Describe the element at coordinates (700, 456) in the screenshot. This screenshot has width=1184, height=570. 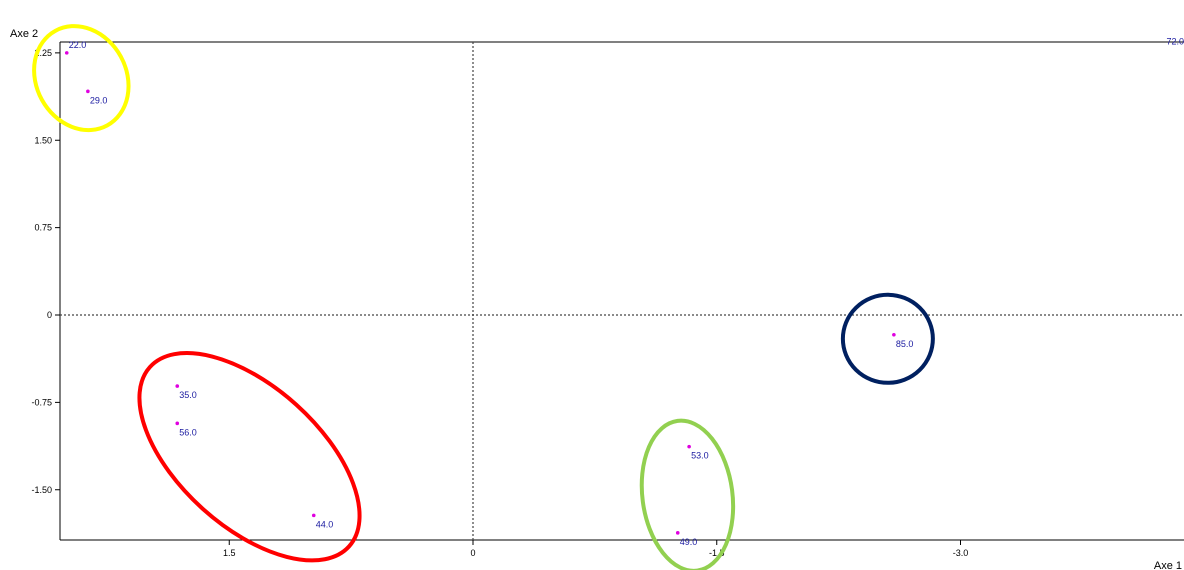
I see `point-label: 53.0` at that location.